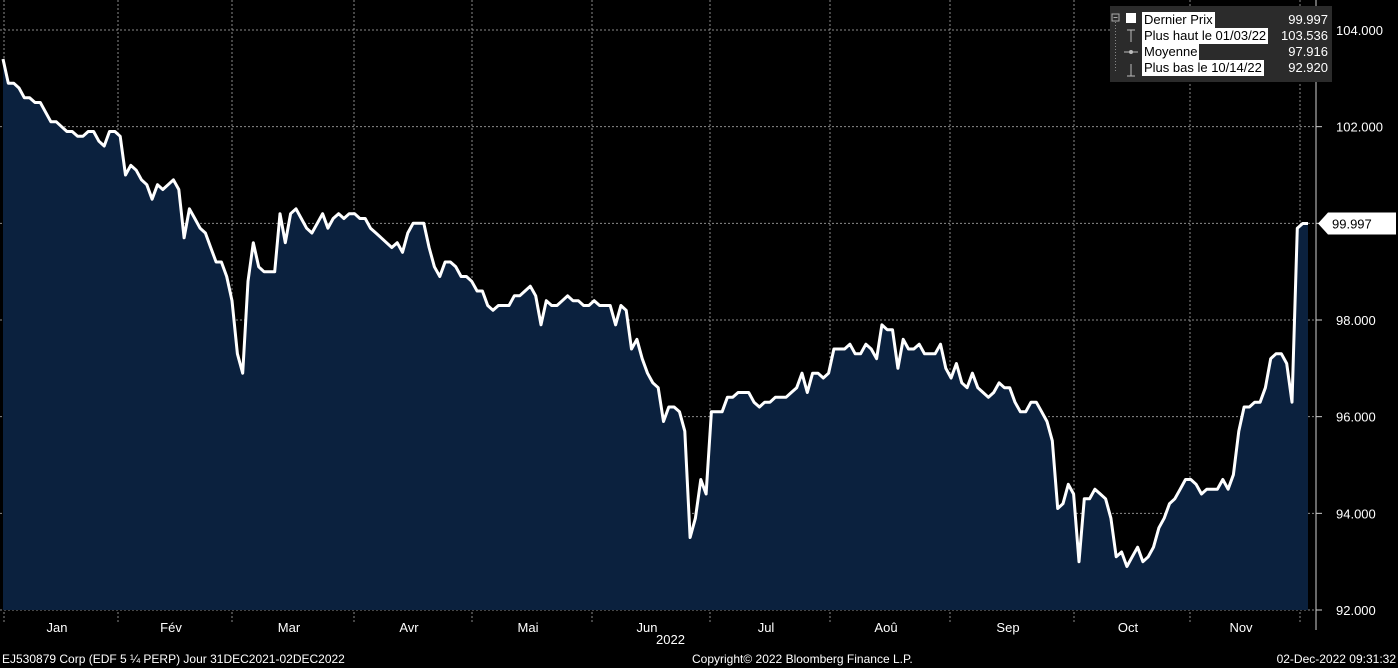 The image size is (1398, 668). I want to click on legend-label-average: Moyenne, so click(1171, 52).